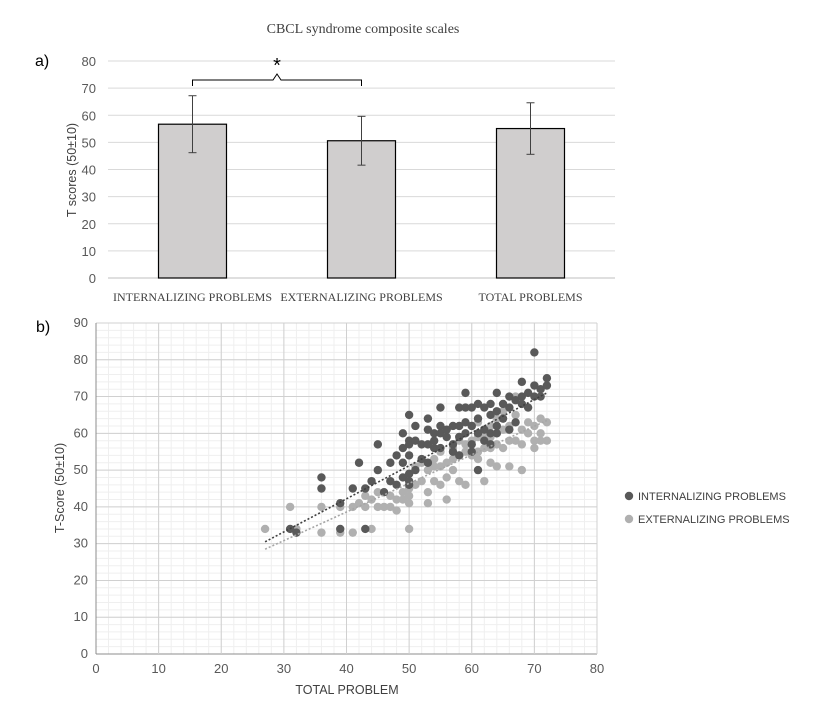 Image resolution: width=822 pixels, height=712 pixels. I want to click on bar-y-tick-label: 40, so click(89, 170).